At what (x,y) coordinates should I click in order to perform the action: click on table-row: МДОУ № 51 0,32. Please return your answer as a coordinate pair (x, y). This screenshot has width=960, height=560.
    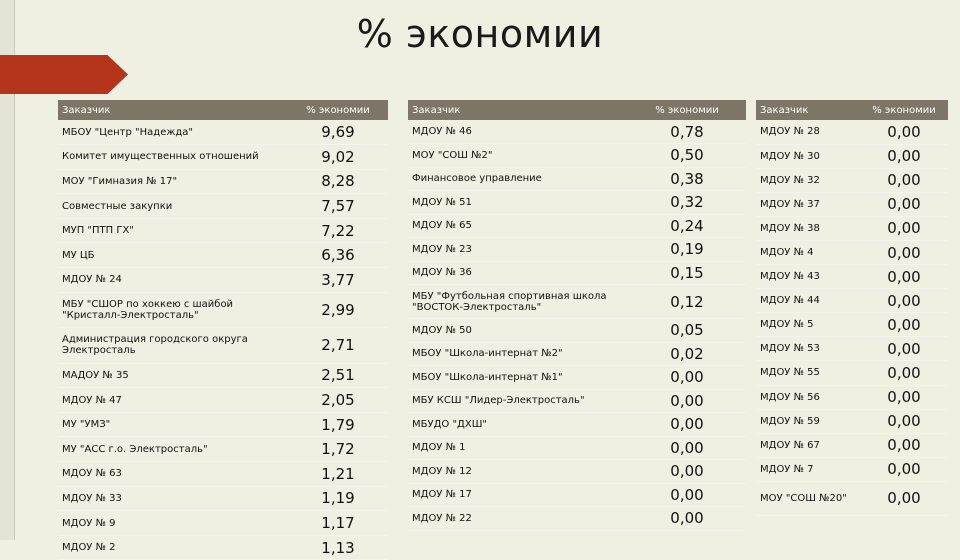
    Looking at the image, I should click on (577, 202).